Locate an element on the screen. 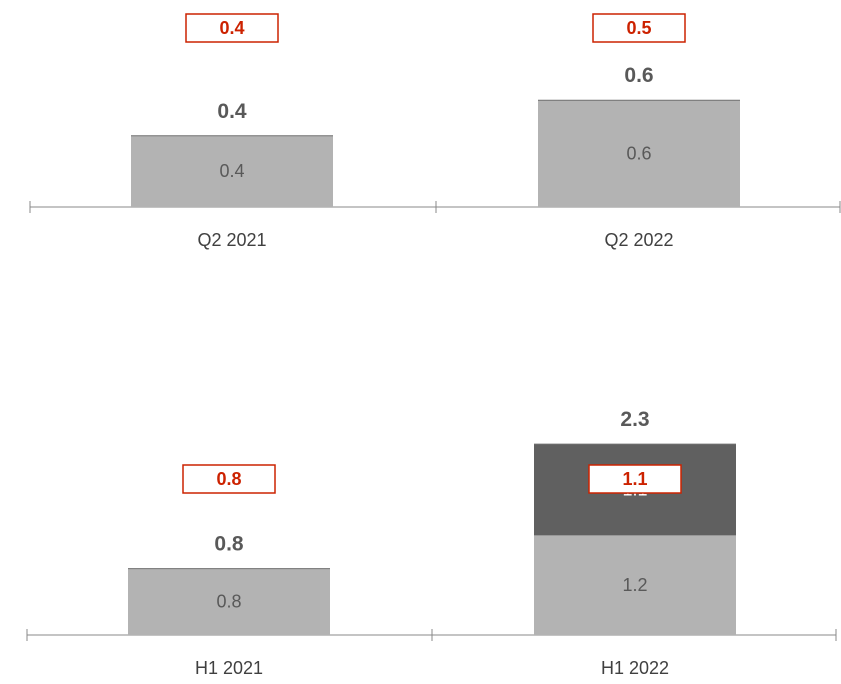 This screenshot has height=684, width=841. total-value-label: 0.4 is located at coordinates (232, 111).